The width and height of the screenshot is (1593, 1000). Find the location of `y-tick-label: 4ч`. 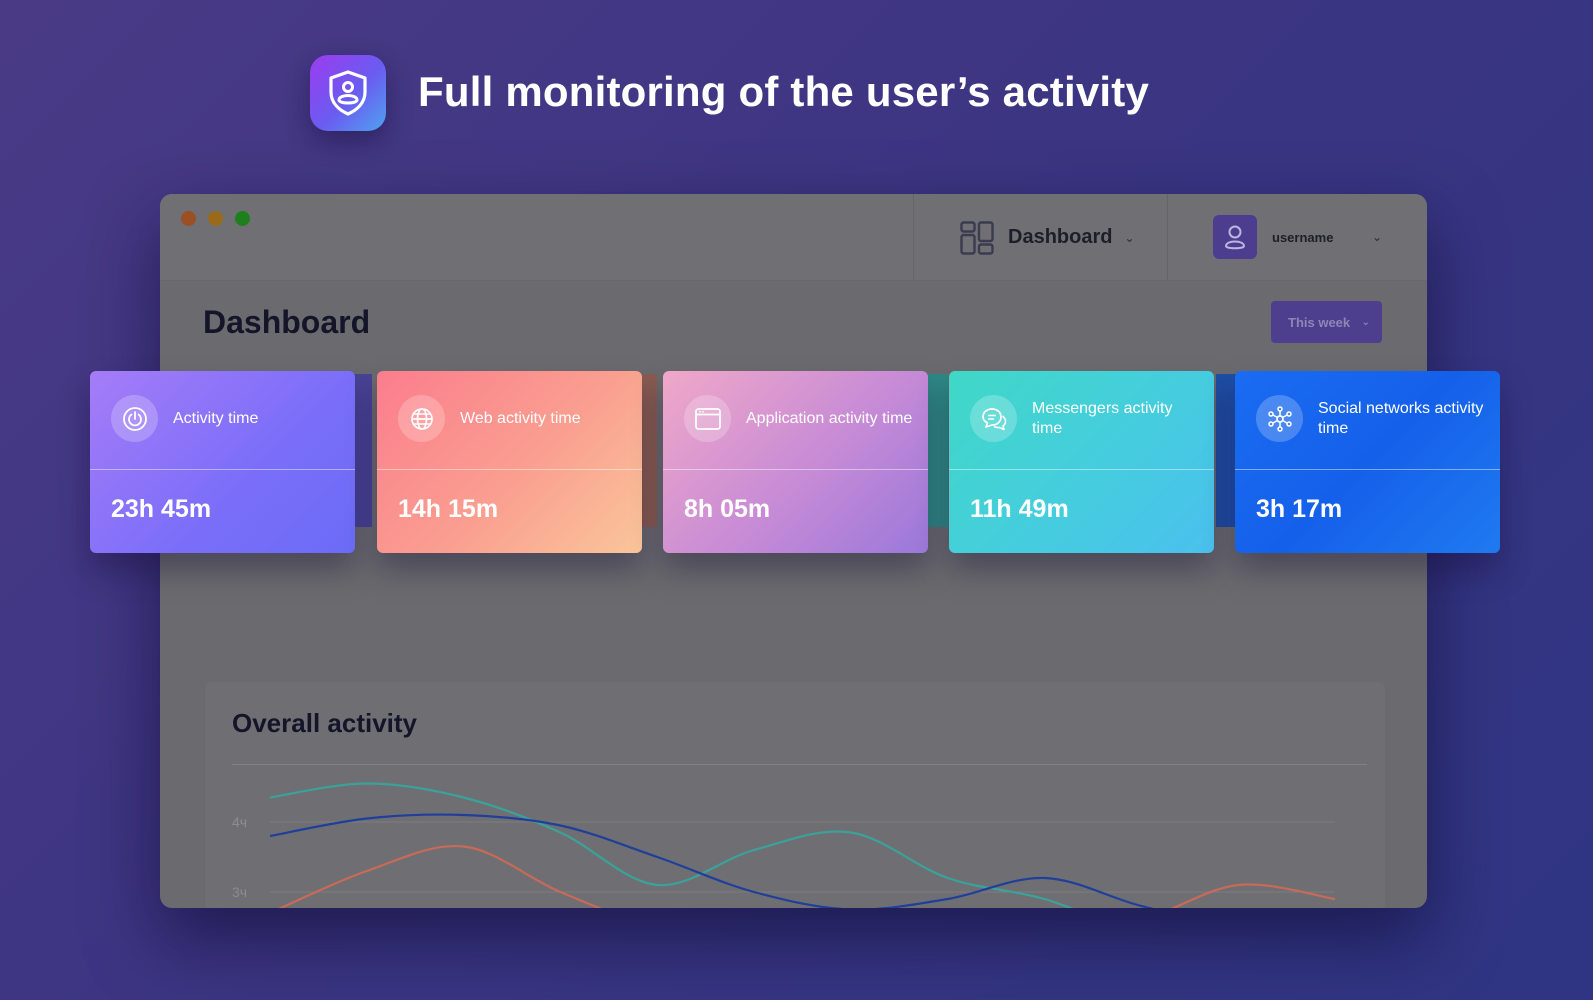

y-tick-label: 4ч is located at coordinates (239, 822).